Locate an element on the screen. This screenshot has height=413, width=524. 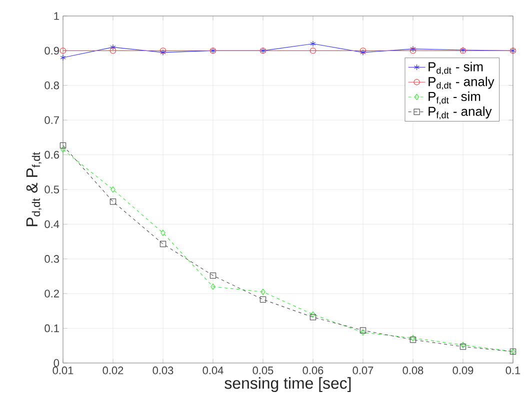
x-tick-label: 0.09 is located at coordinates (463, 370).